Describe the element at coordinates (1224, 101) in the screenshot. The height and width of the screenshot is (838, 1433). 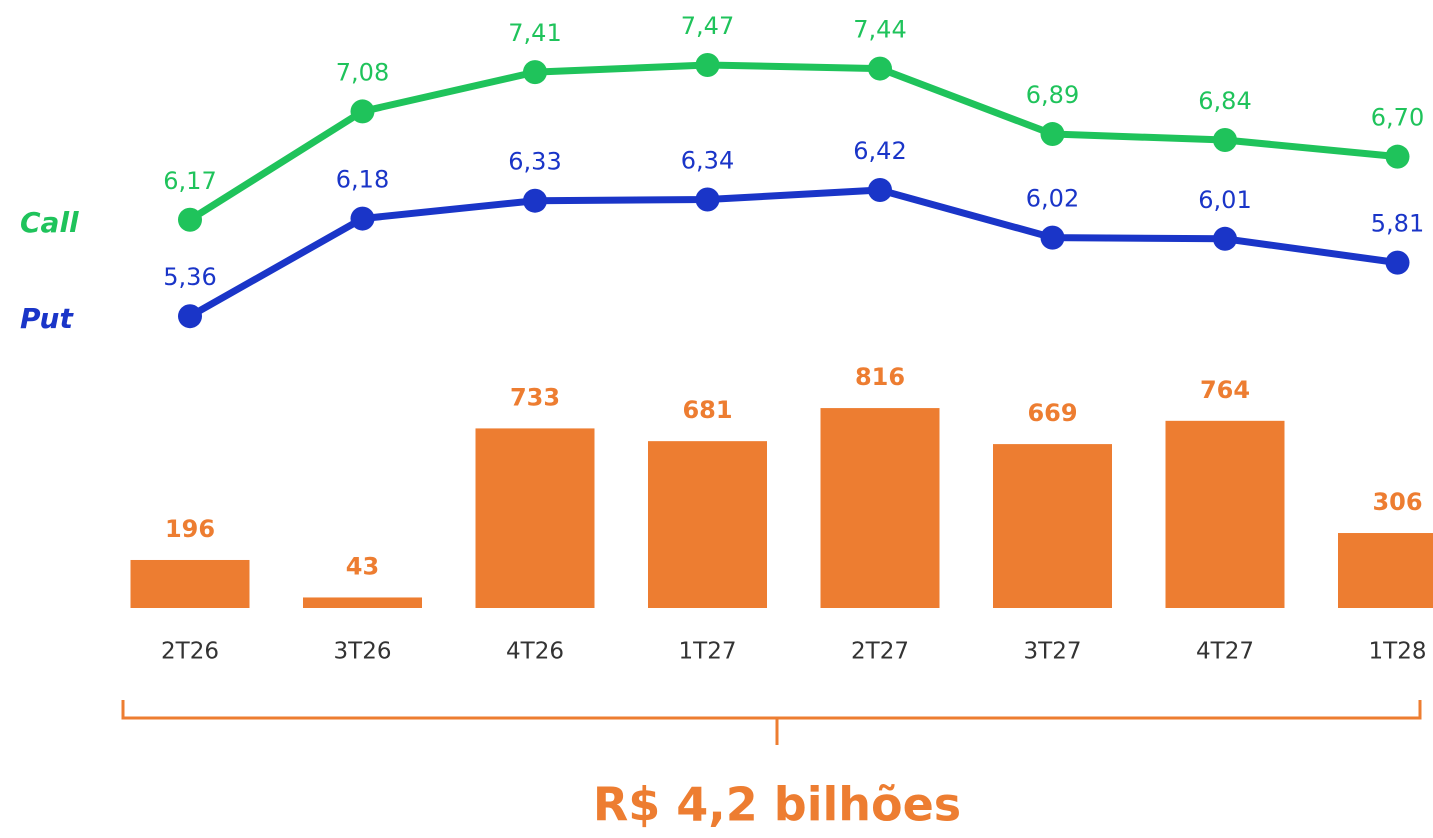
I see `data-label: 6,84` at that location.